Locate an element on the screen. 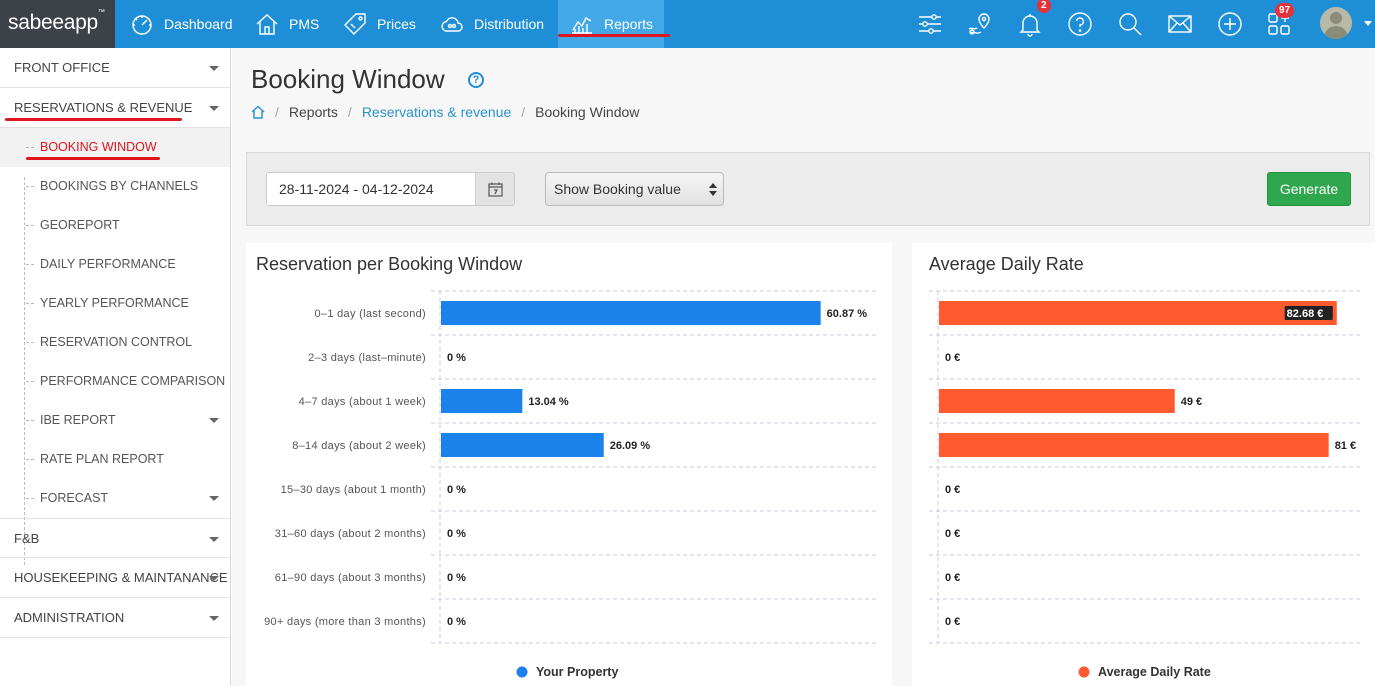 This screenshot has width=1375, height=686. add-icon is located at coordinates (1230, 24).